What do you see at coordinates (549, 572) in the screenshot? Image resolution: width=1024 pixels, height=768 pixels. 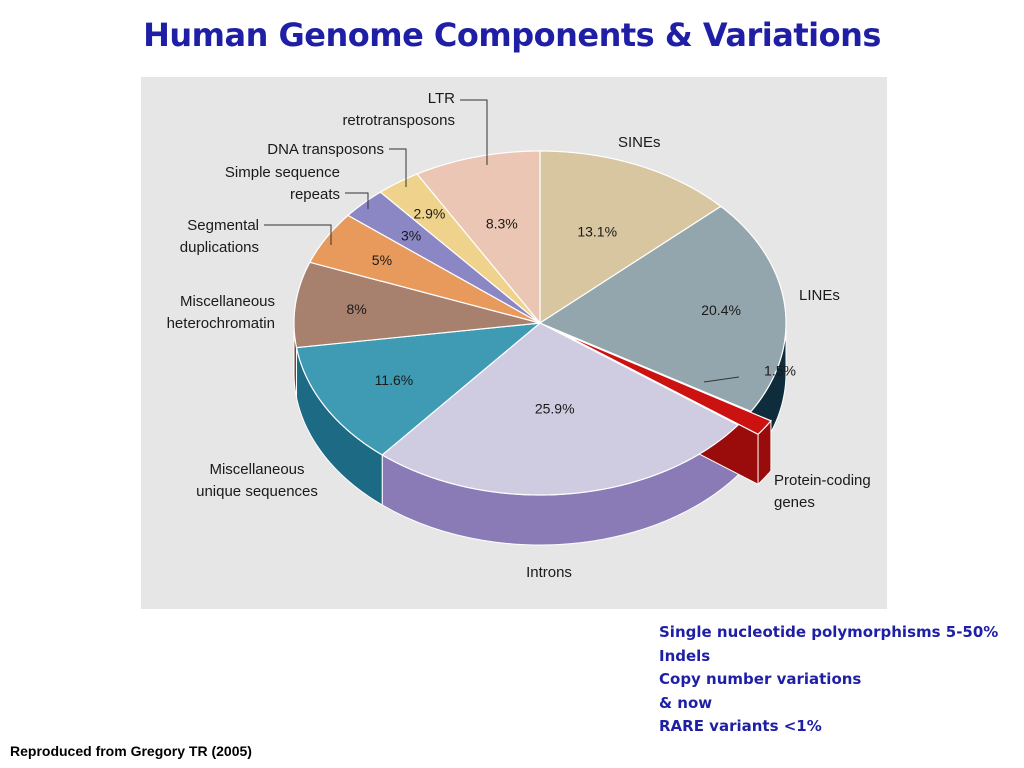 I see `category-label-introns: Introns` at bounding box center [549, 572].